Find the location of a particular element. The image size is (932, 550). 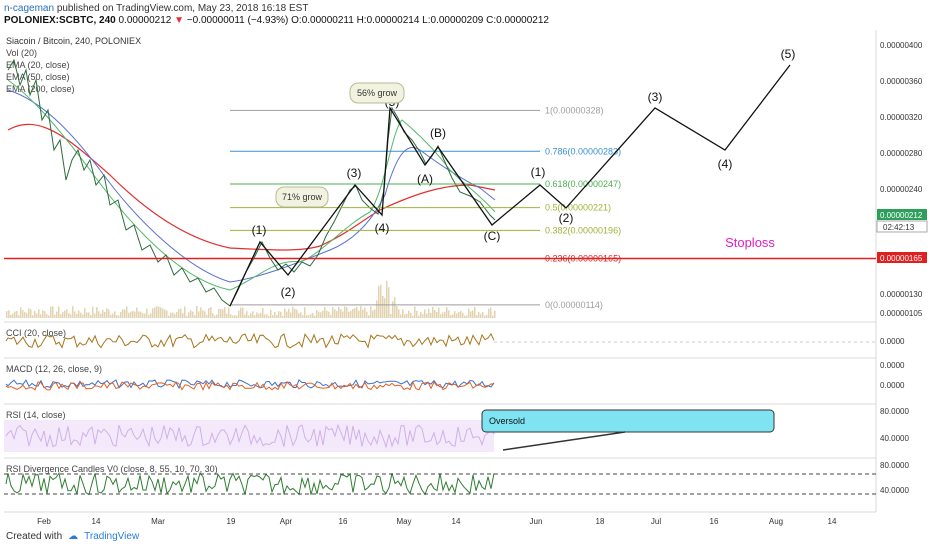

time-tick: Apr is located at coordinates (286, 521).